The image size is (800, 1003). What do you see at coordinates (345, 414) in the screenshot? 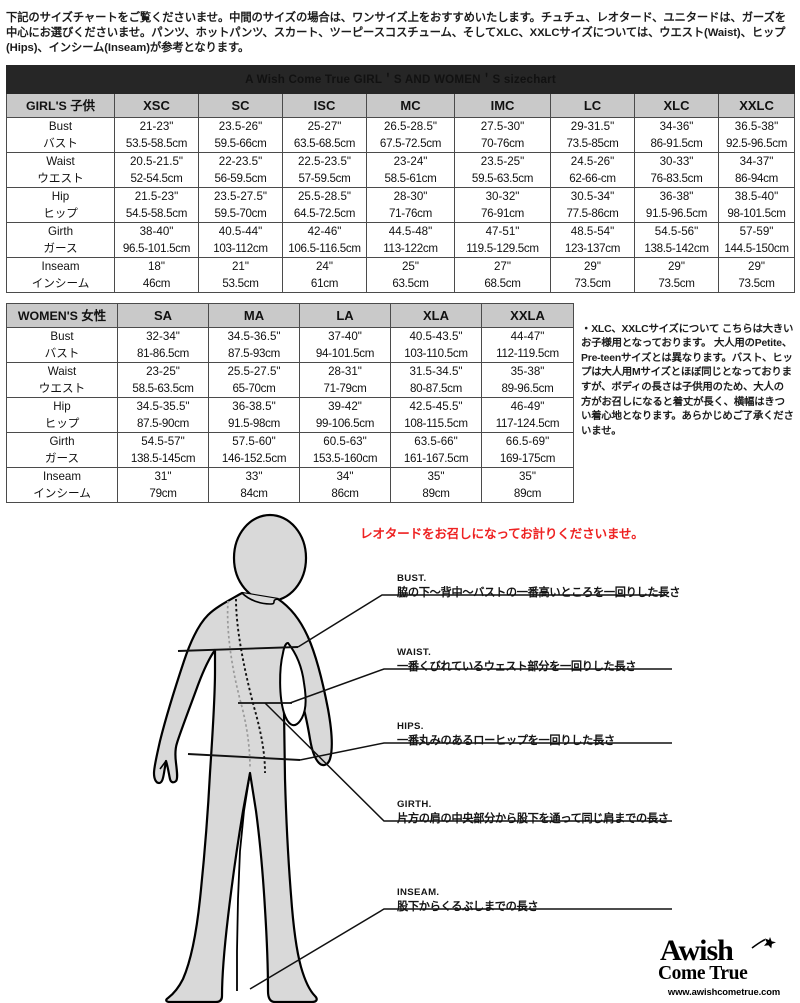
I see `cell-hip-la: 39-42" 99-106.5cm` at bounding box center [345, 414].